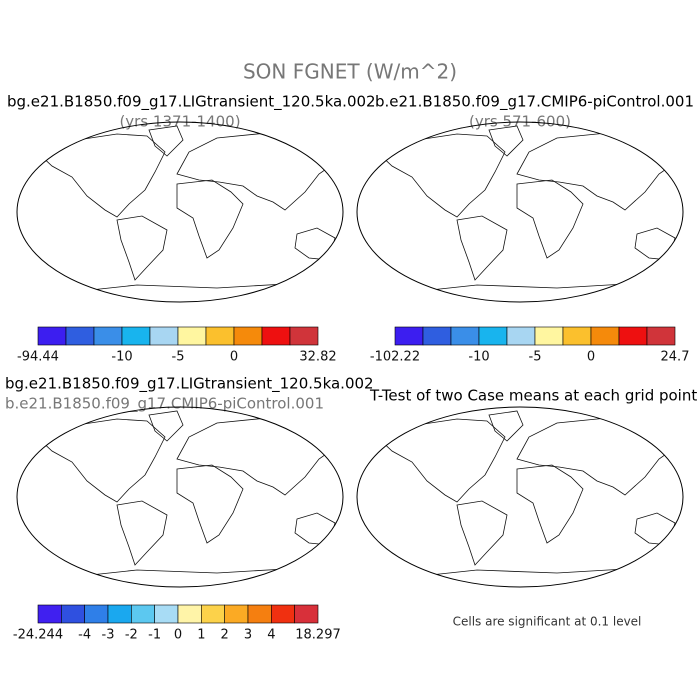 Image resolution: width=700 pixels, height=700 pixels. I want to click on panel-title: b.e21.B1850.f09_g17.CMIP6-piControl.001, so click(534, 102).